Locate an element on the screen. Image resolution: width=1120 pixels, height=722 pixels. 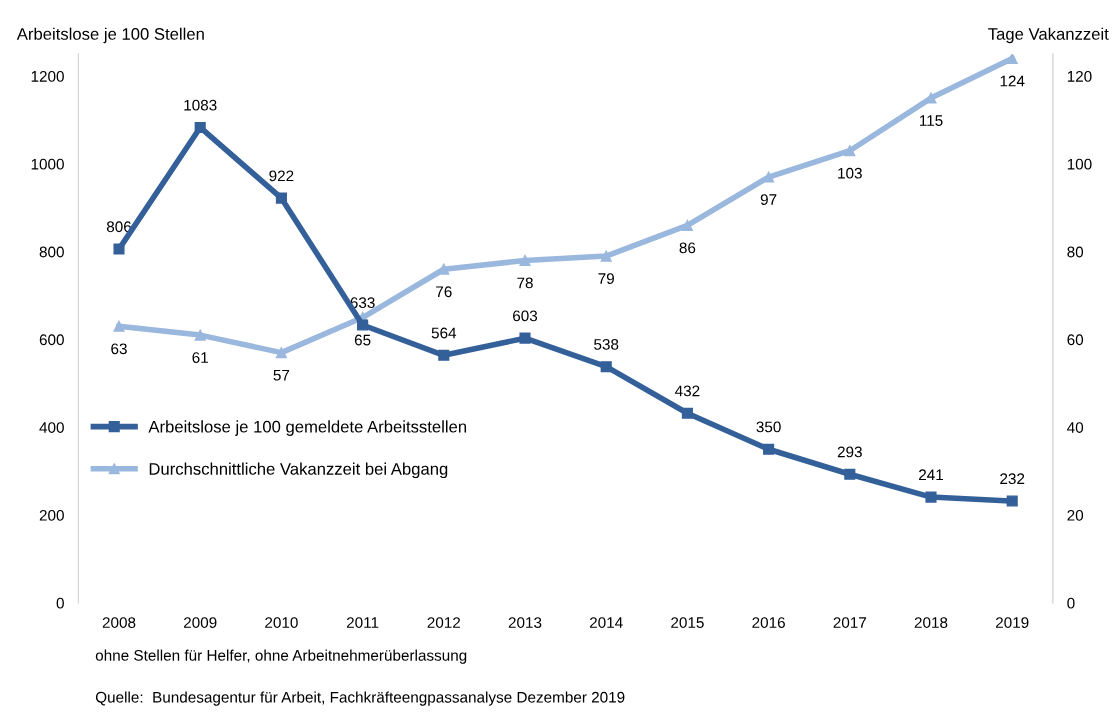
y-tick-label: 600 is located at coordinates (51, 340).